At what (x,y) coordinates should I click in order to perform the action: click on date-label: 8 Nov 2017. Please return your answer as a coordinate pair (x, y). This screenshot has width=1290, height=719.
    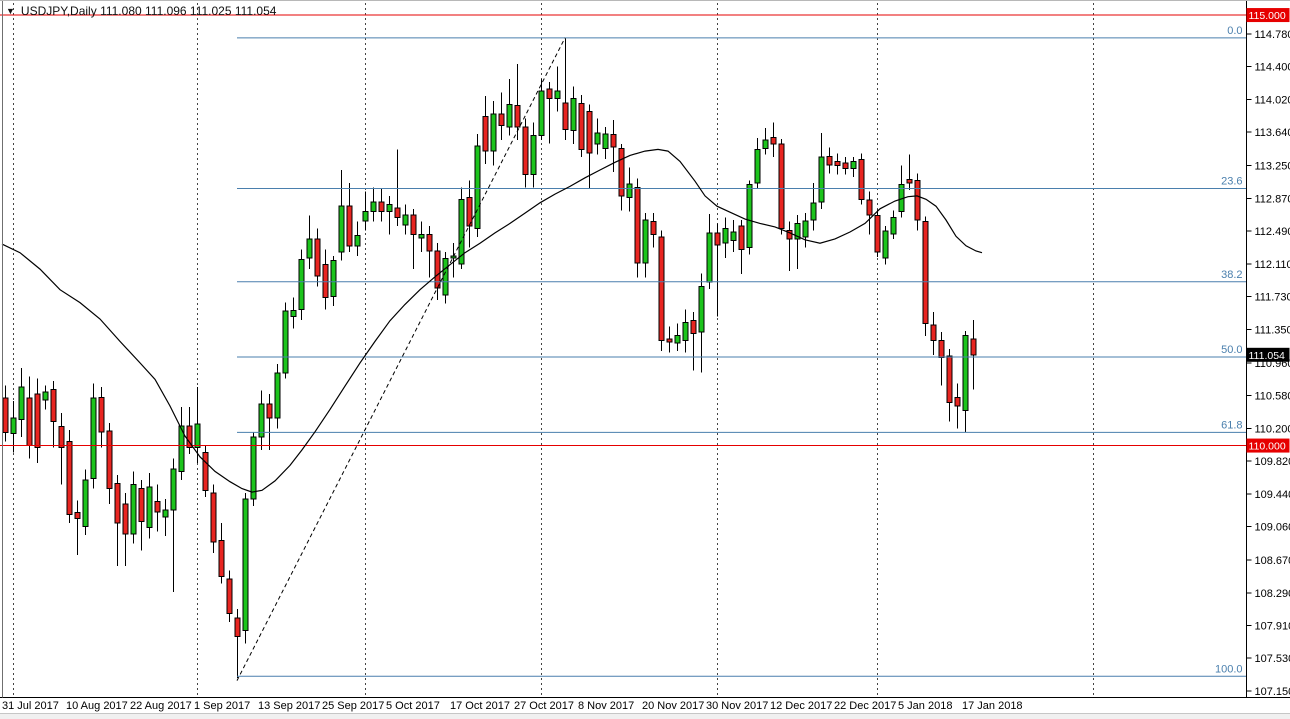
    Looking at the image, I should click on (606, 706).